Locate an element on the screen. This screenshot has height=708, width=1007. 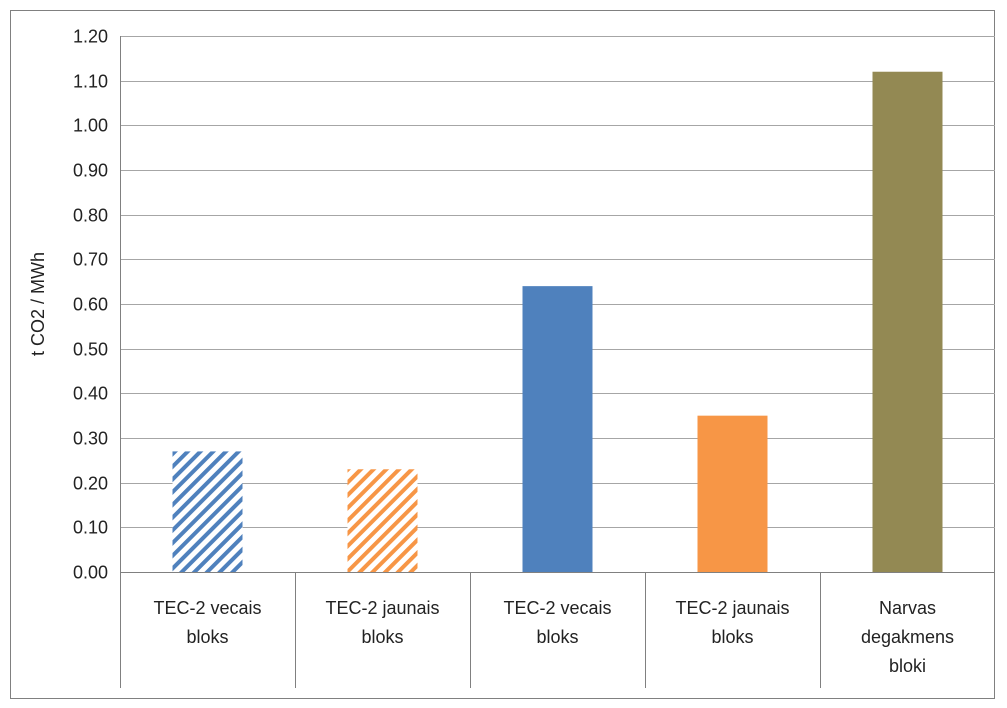
y-axis-title: t CO2 / MWh is located at coordinates (38, 304).